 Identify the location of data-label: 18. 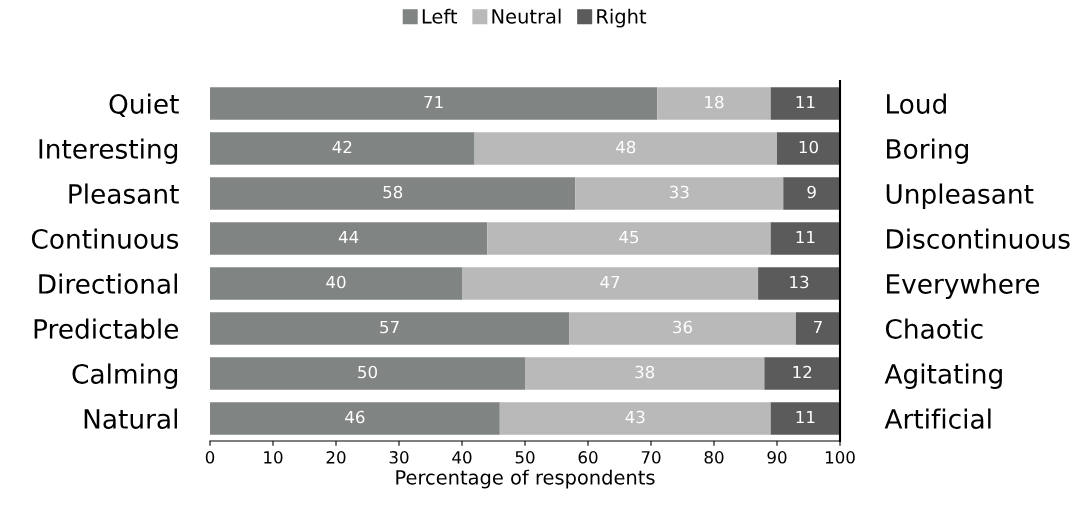
(714, 102).